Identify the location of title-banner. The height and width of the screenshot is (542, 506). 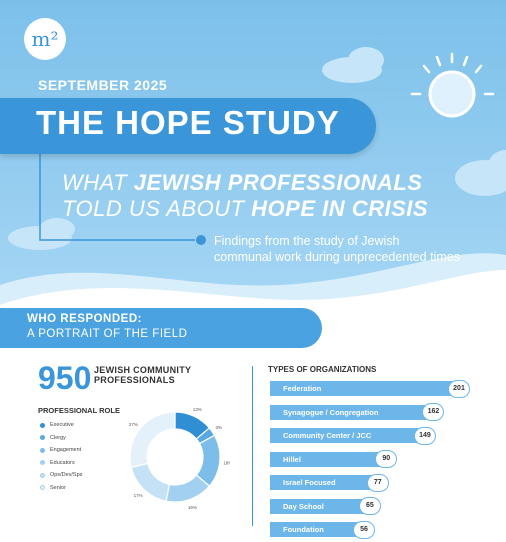
(188, 126).